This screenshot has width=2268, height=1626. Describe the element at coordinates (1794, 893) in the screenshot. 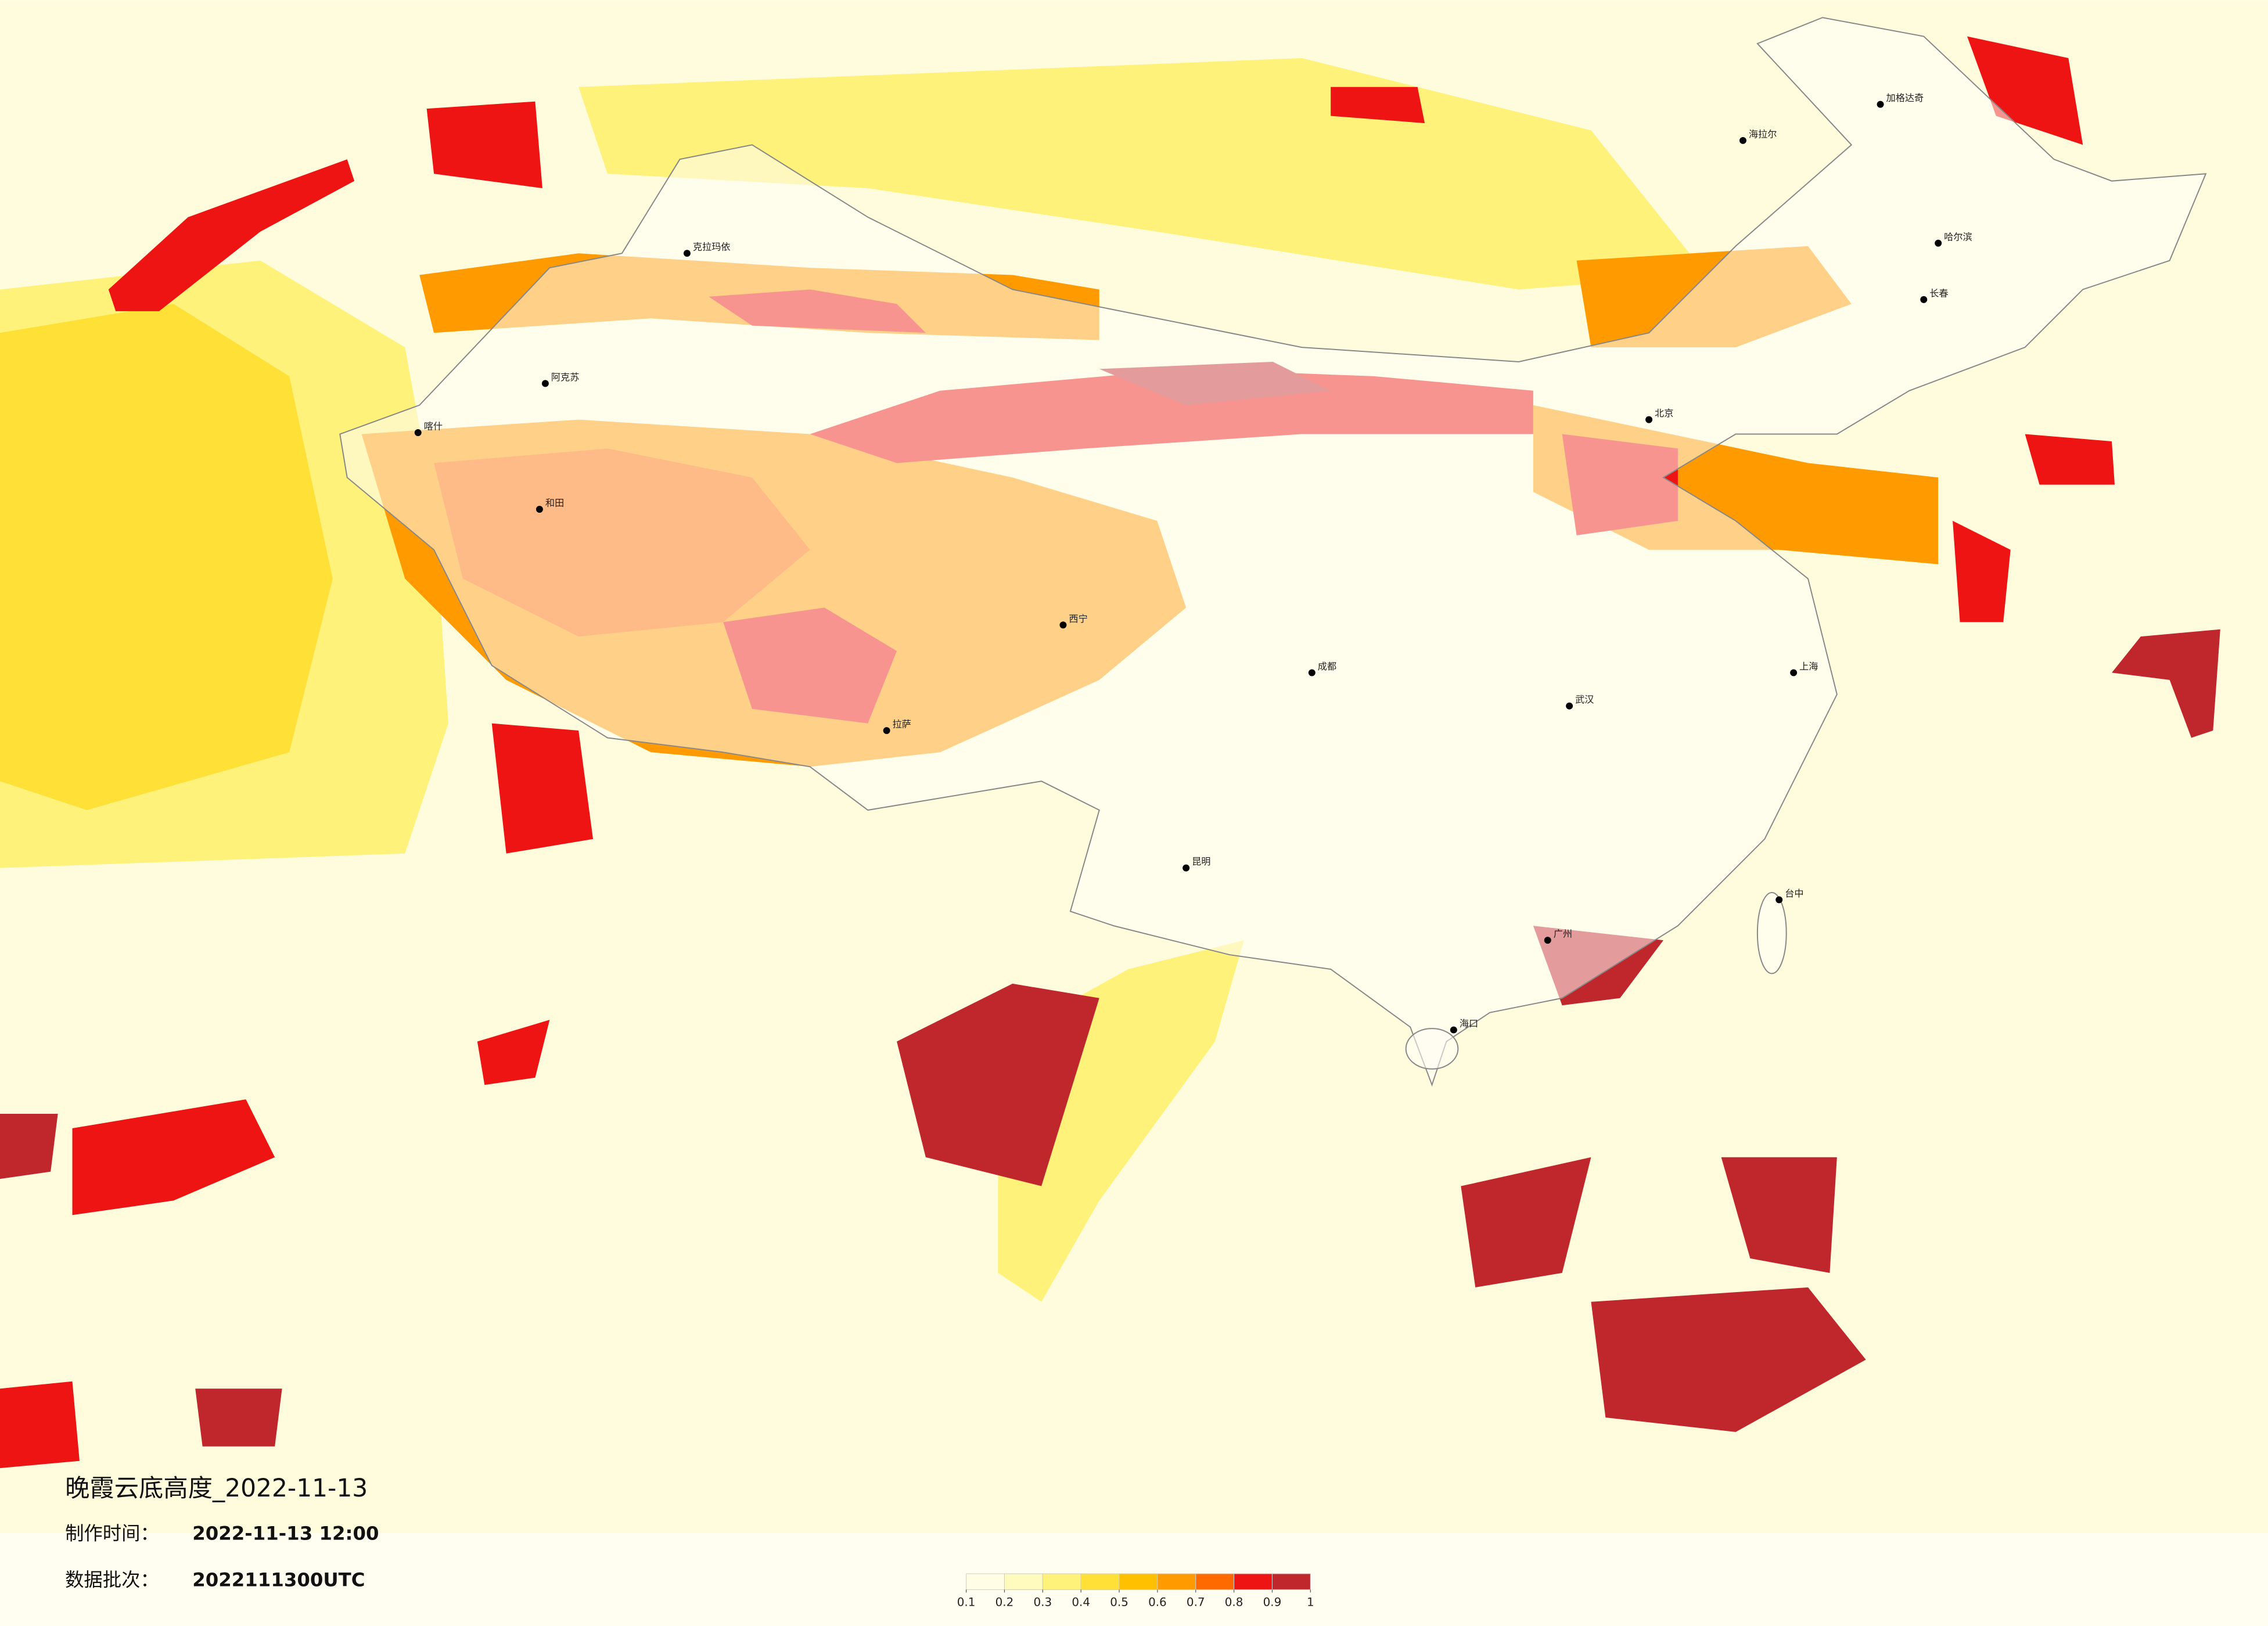

I see `city-label: 台中` at that location.